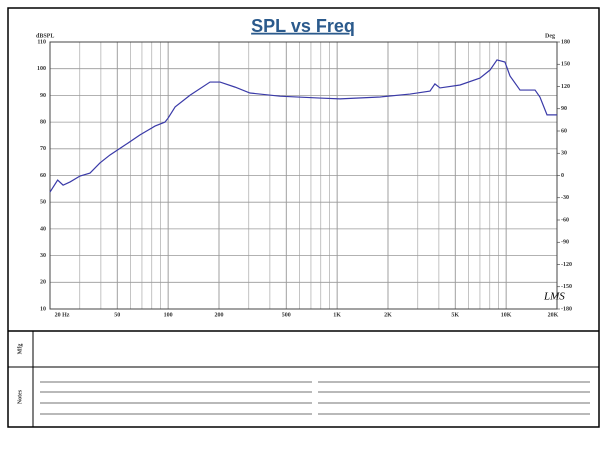 The height and width of the screenshot is (471, 607). What do you see at coordinates (43, 229) in the screenshot?
I see `y-tick-label: 40` at bounding box center [43, 229].